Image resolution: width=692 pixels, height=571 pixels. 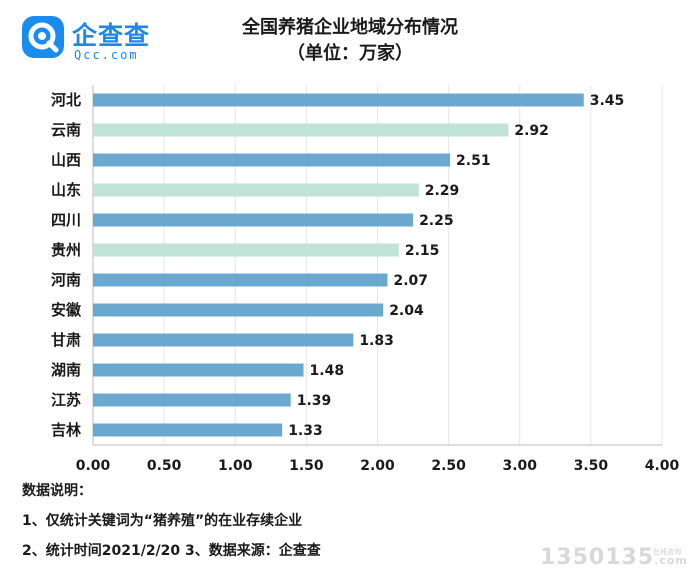 What do you see at coordinates (410, 281) in the screenshot?
I see `data-label: 2.07` at bounding box center [410, 281].